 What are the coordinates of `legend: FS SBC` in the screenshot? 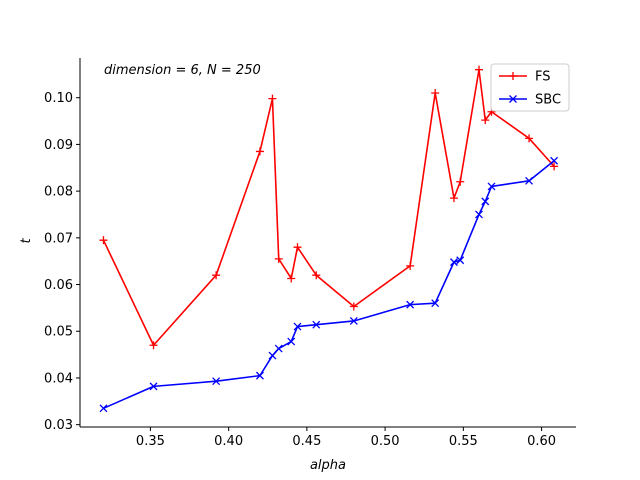 It's located at (530, 87).